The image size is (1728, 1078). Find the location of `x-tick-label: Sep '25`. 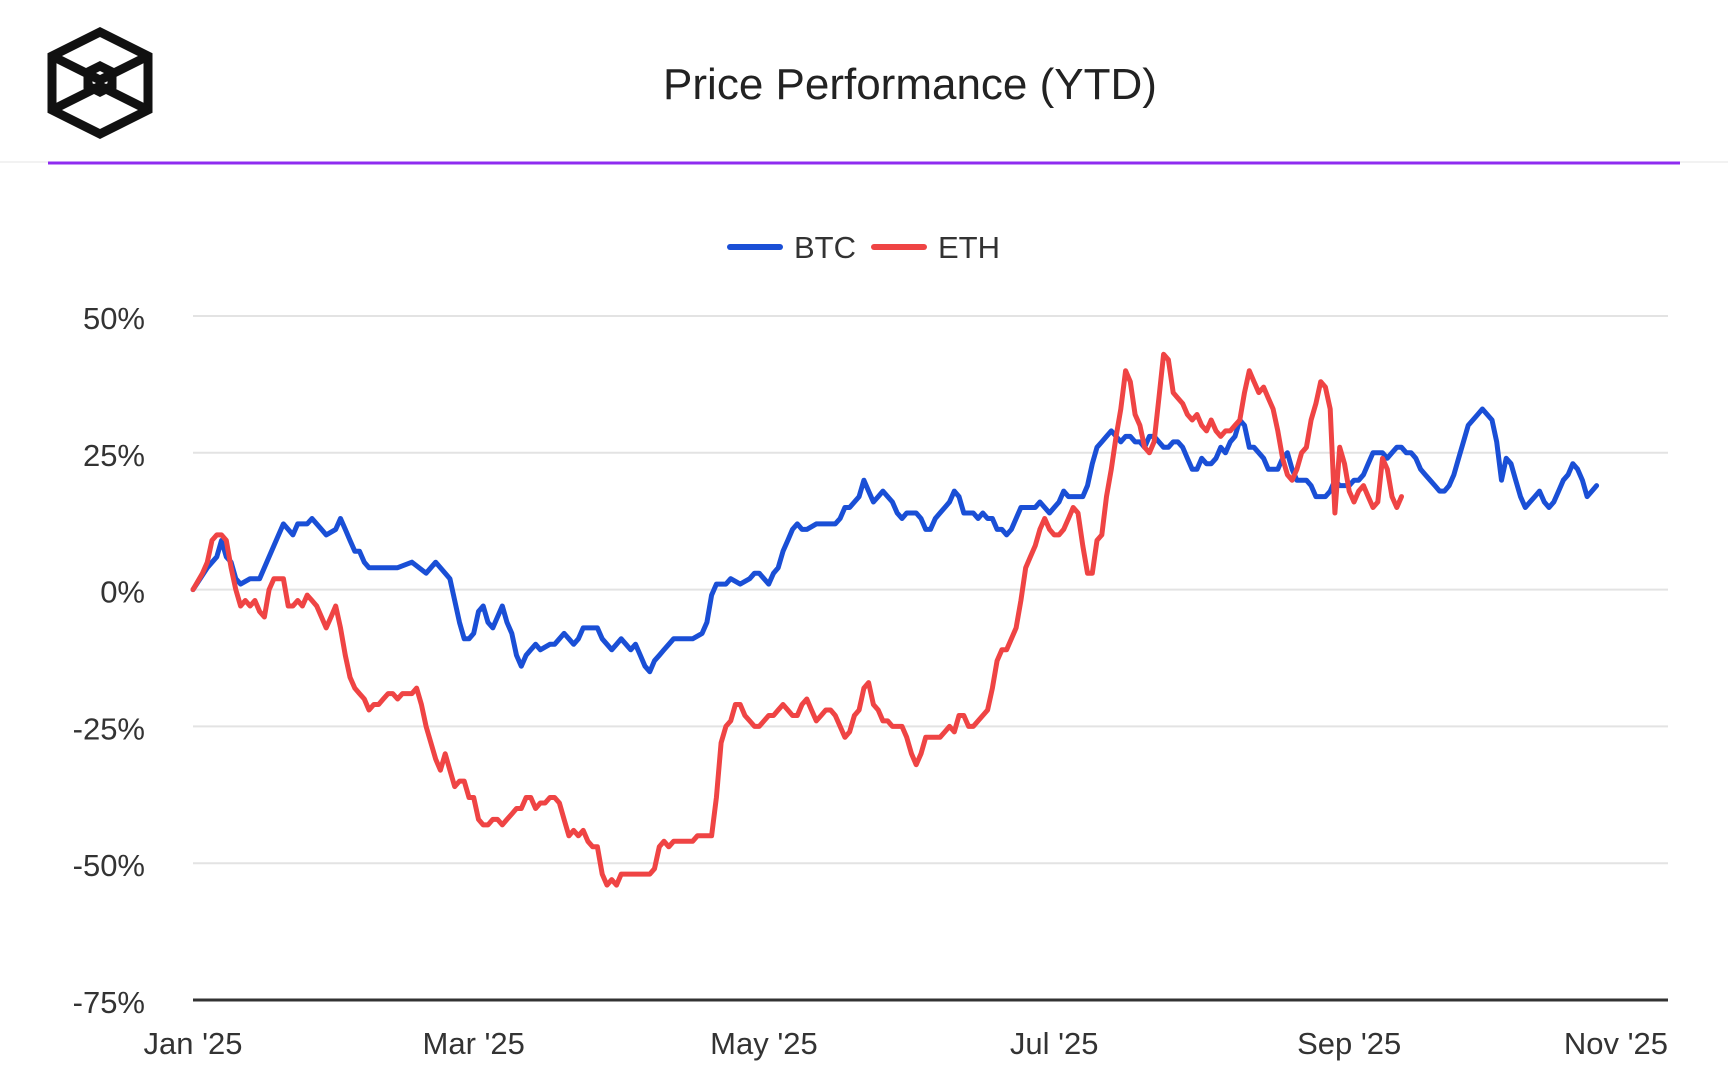

x-tick-label: Sep '25 is located at coordinates (1349, 1043).